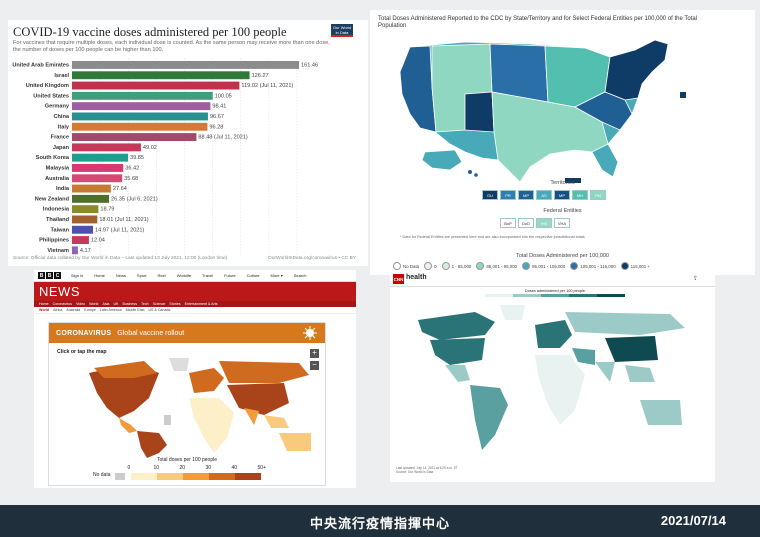 This screenshot has height=537, width=760. Describe the element at coordinates (406, 266) in the screenshot. I see `range-legend-item: No Data` at that location.